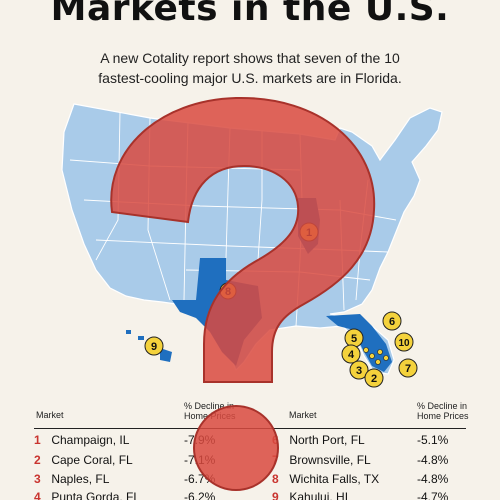  Describe the element at coordinates (200, 495) in the screenshot. I see `decline-value: -6.2%` at that location.